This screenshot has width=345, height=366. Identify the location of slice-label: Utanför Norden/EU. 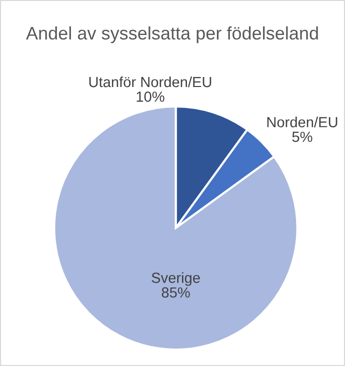
(150, 82).